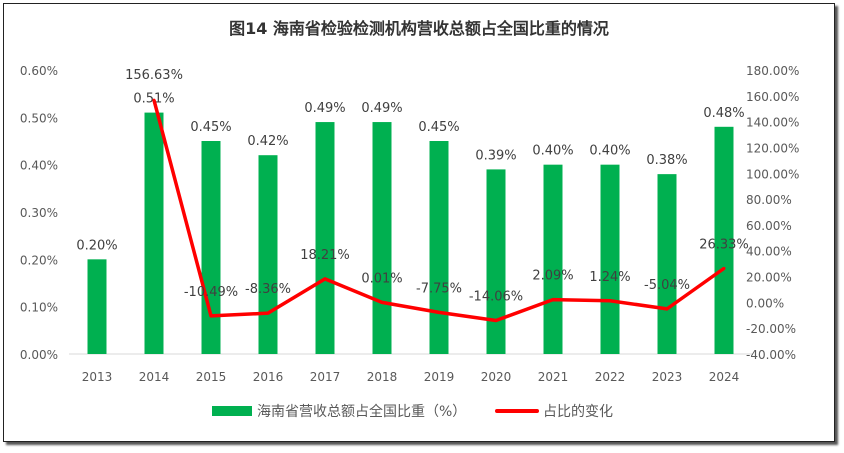 The width and height of the screenshot is (844, 453). What do you see at coordinates (769, 226) in the screenshot?
I see `right-tick-label: 60.00%` at bounding box center [769, 226].